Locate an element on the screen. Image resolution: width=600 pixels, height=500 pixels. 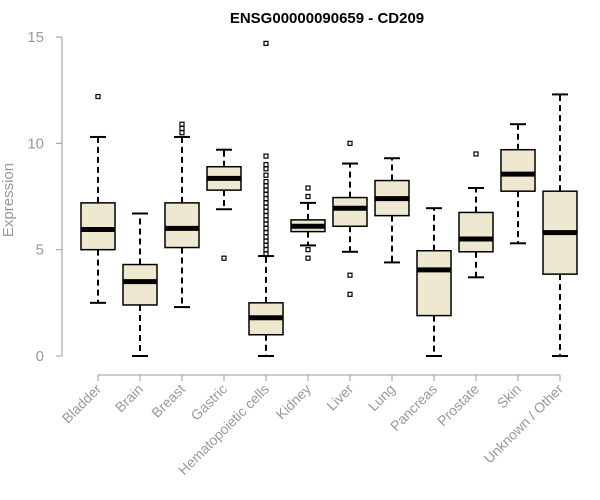
box-group-pancreas is located at coordinates (434, 282).